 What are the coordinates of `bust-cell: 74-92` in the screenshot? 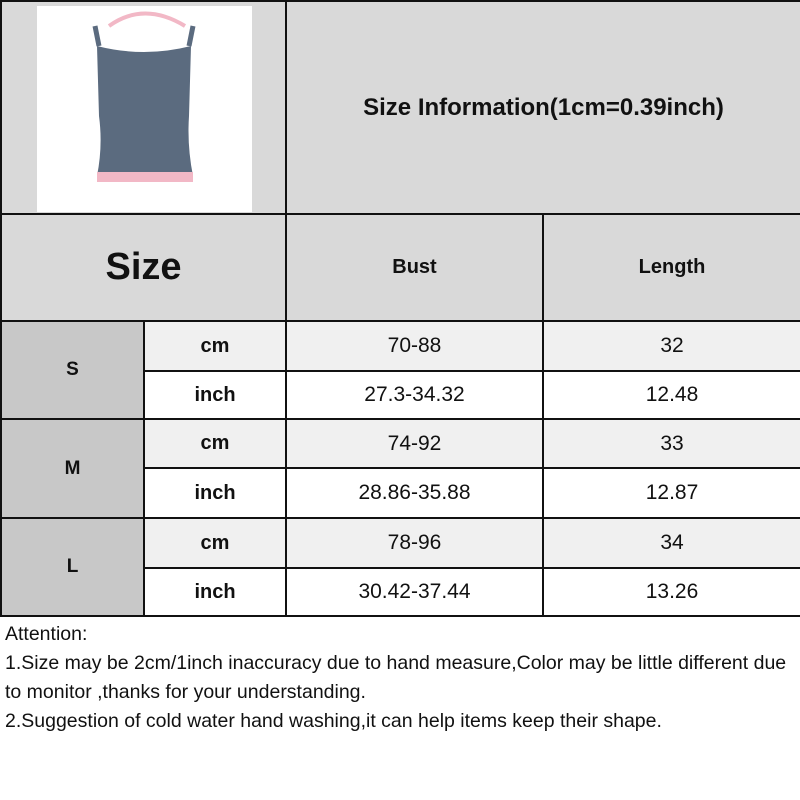 It's located at (414, 443).